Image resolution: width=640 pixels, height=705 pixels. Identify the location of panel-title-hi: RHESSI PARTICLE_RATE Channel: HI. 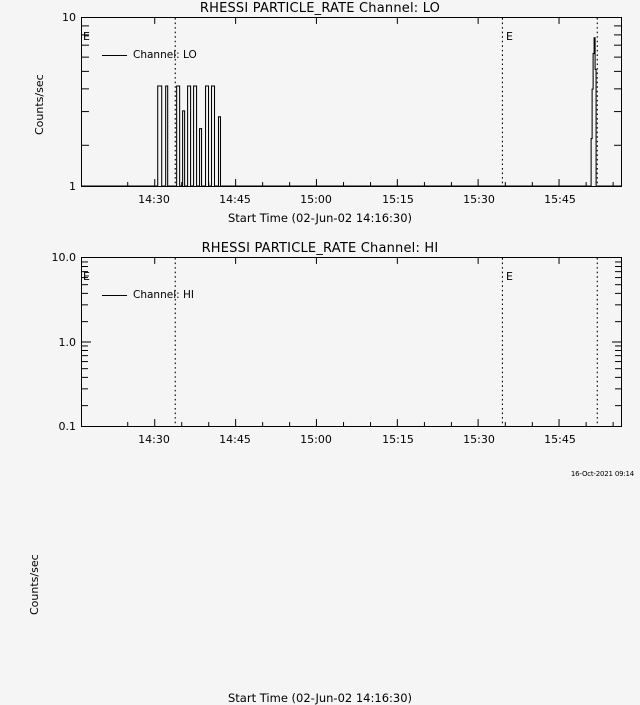
(320, 248).